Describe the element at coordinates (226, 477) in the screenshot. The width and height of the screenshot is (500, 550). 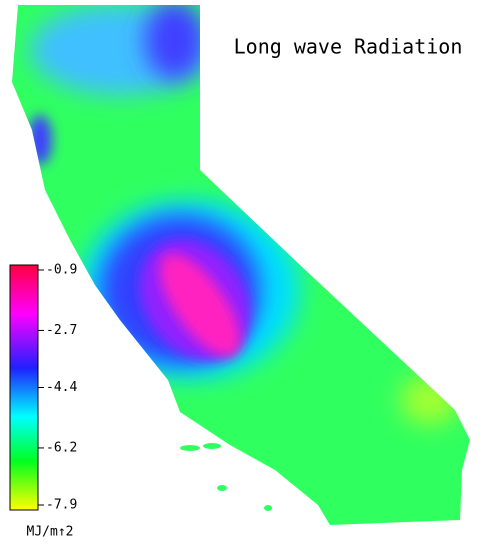
I see `islands` at that location.